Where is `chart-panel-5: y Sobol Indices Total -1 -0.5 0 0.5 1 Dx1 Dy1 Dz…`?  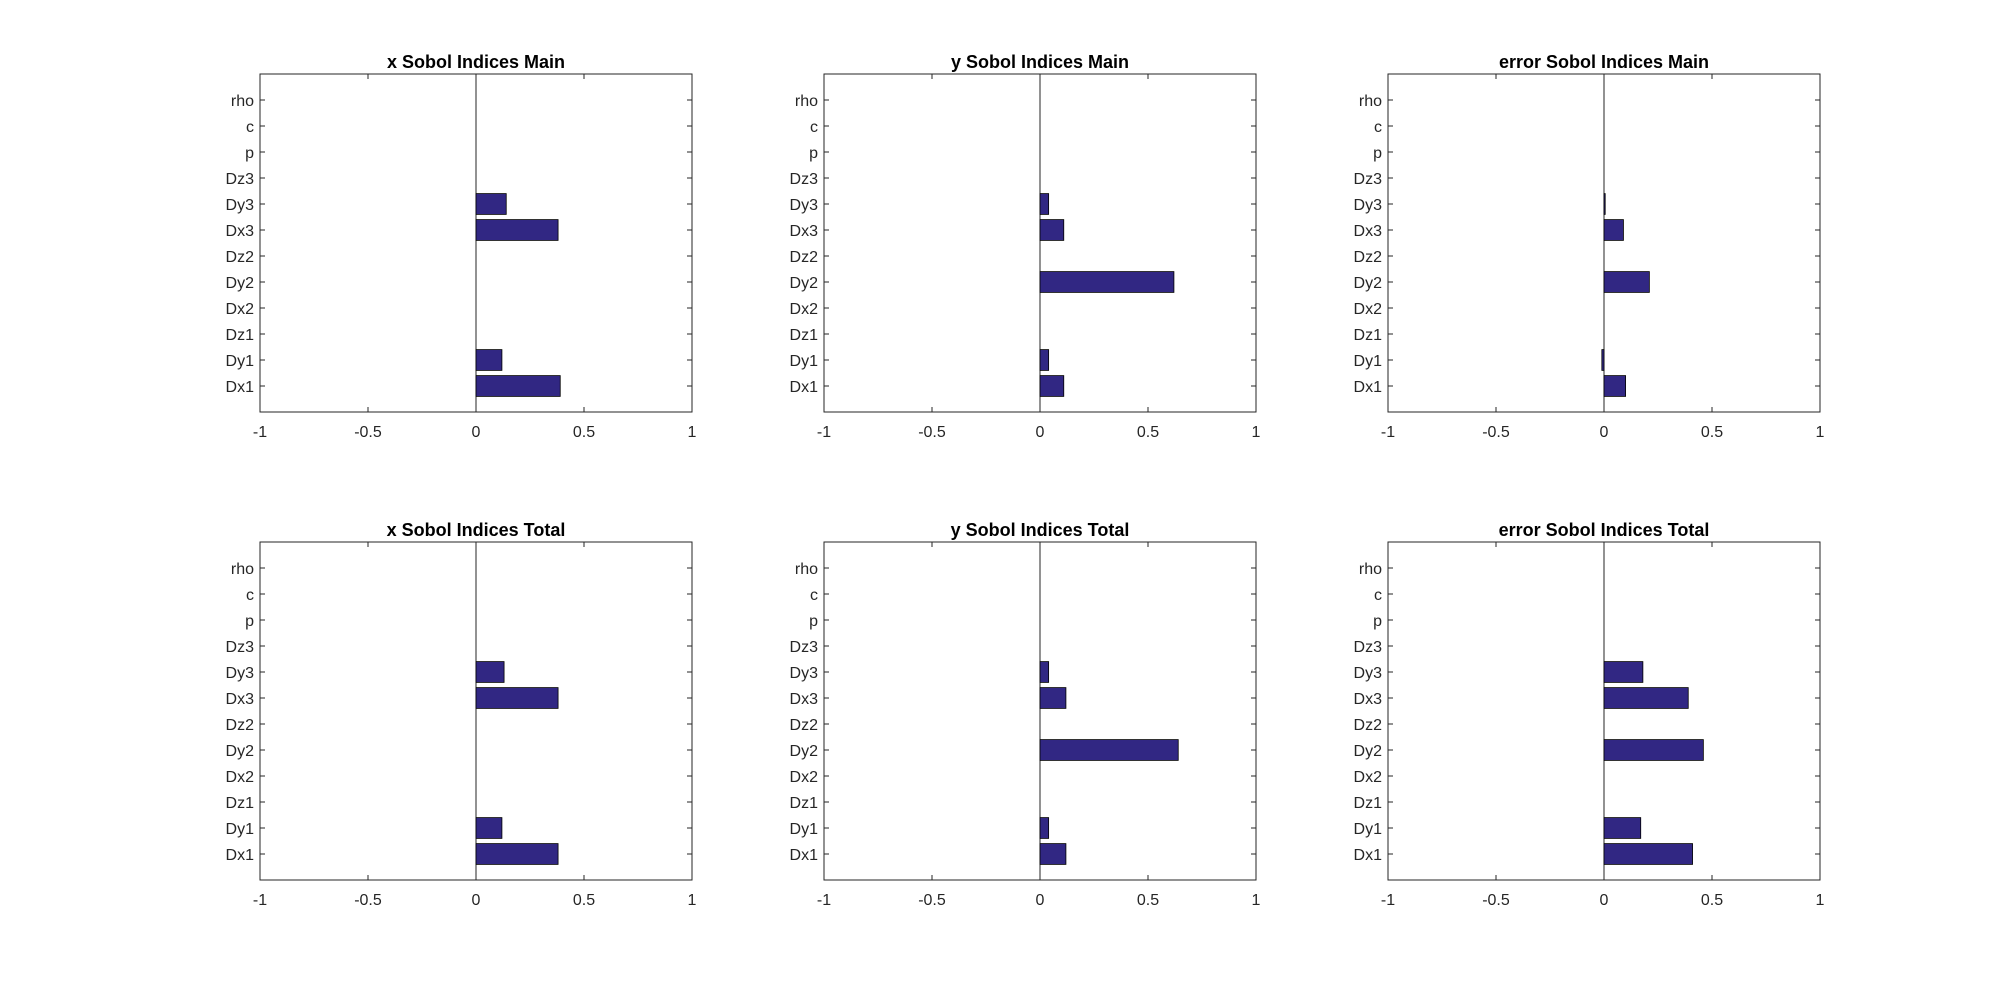
chart-panel-5: y Sobol Indices Total -1 -0.5 0 0.5 1 Dx1 Dy1 Dz… is located at coordinates (1025, 714).